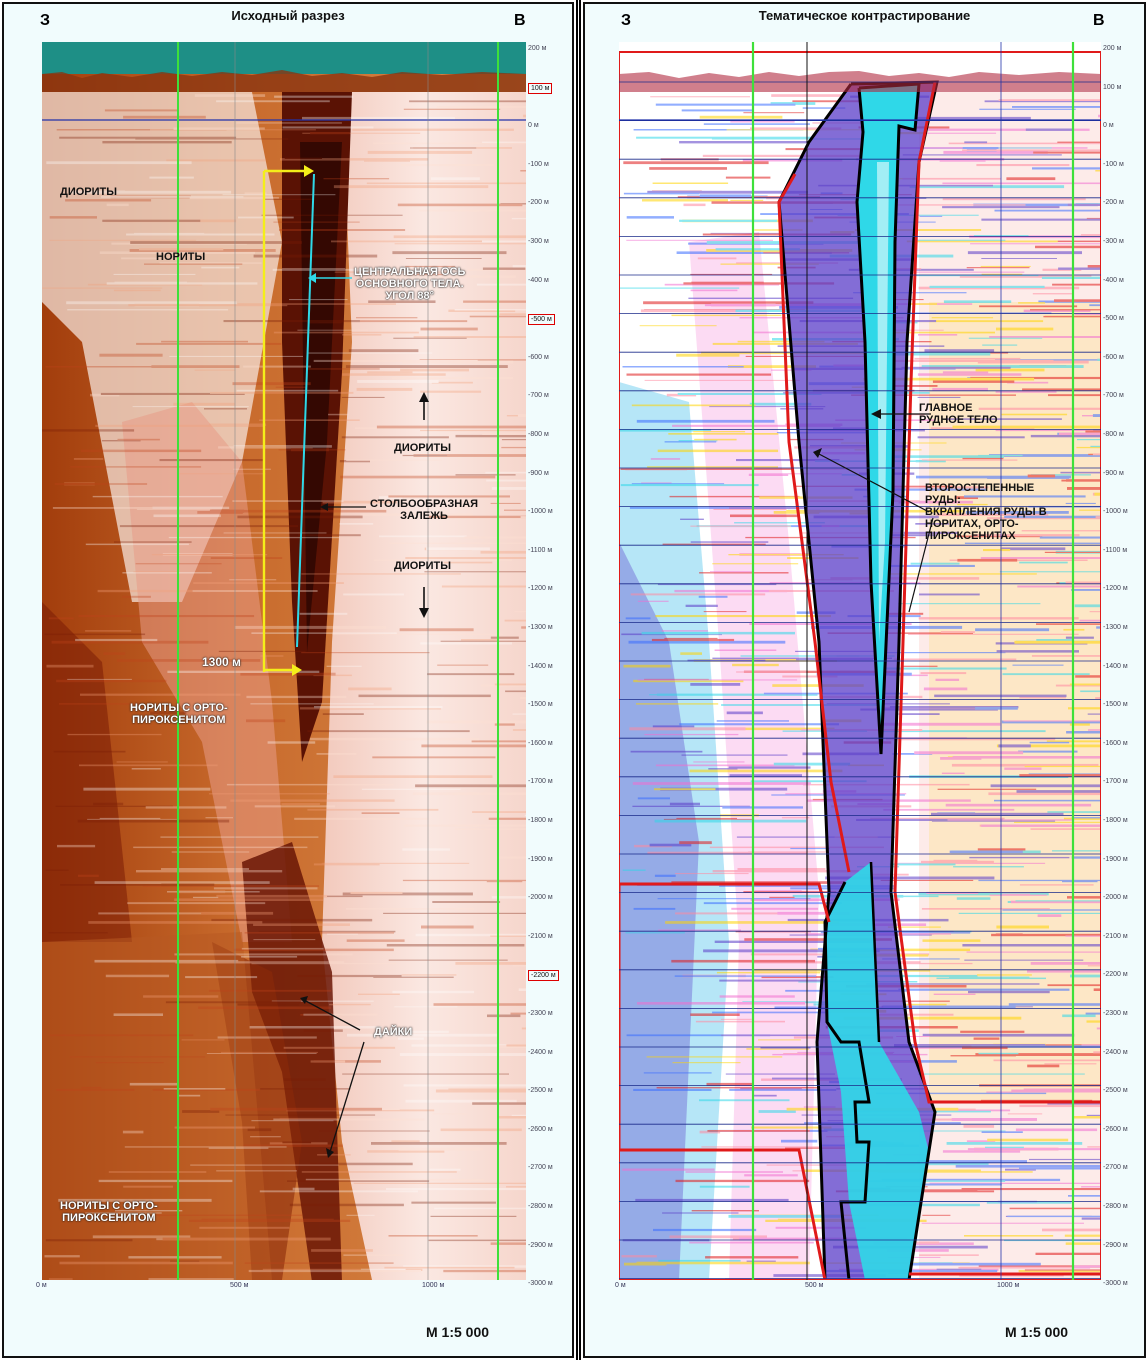 The width and height of the screenshot is (1148, 1360). Describe the element at coordinates (393, 1032) in the screenshot. I see `label-dikes: ДАЙКИ` at that location.